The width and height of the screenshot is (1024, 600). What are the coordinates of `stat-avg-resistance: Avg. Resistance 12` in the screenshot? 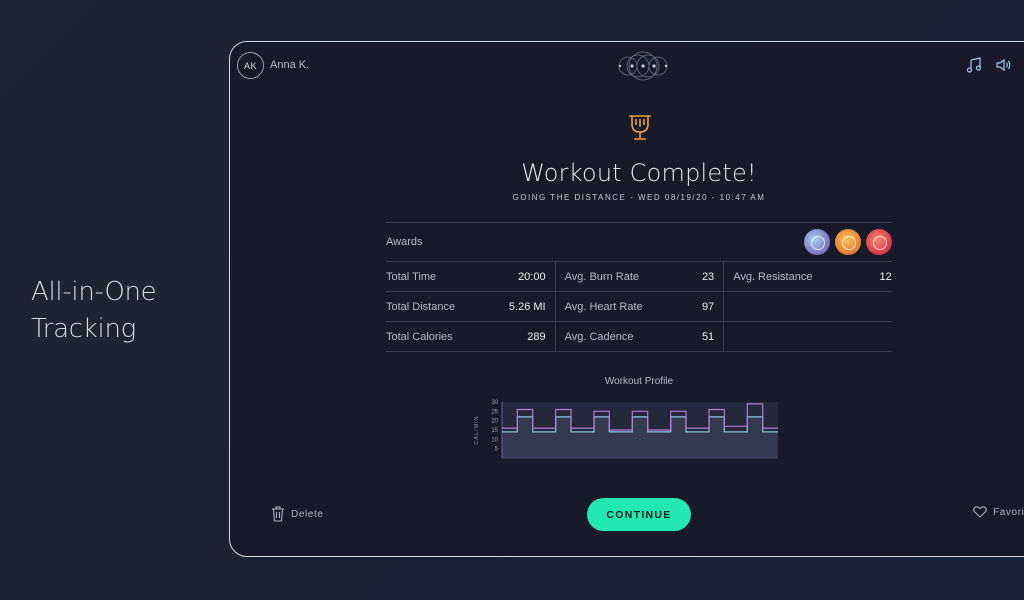 It's located at (808, 277).